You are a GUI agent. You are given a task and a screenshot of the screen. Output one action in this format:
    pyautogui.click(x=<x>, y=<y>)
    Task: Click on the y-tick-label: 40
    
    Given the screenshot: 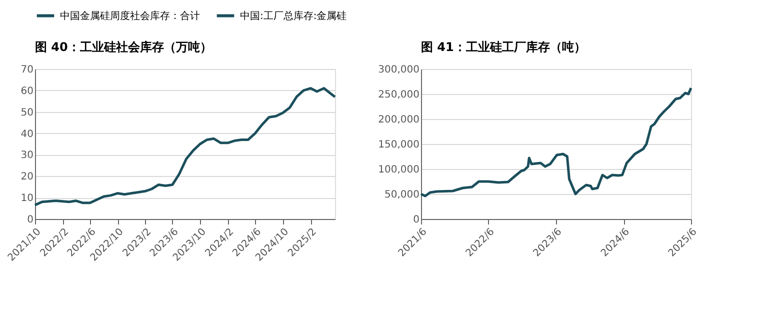 What is the action you would take?
    pyautogui.click(x=27, y=134)
    